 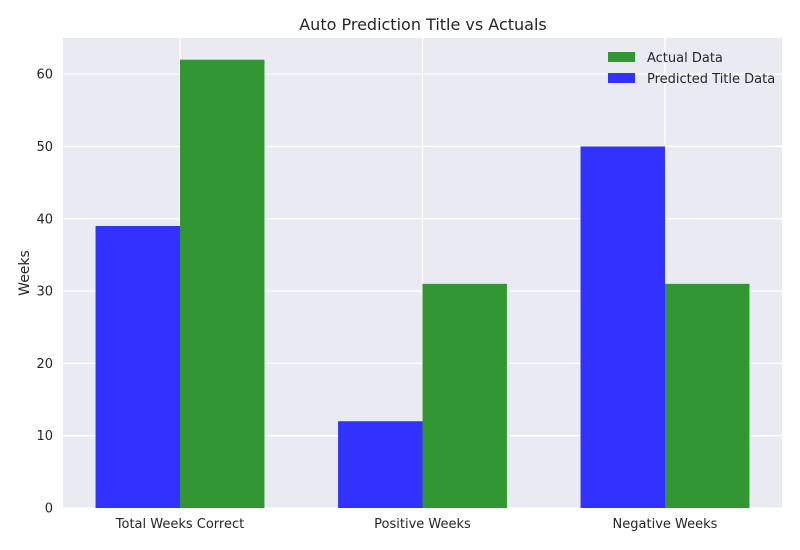 I want to click on y-tick-label: 20, so click(x=44, y=364).